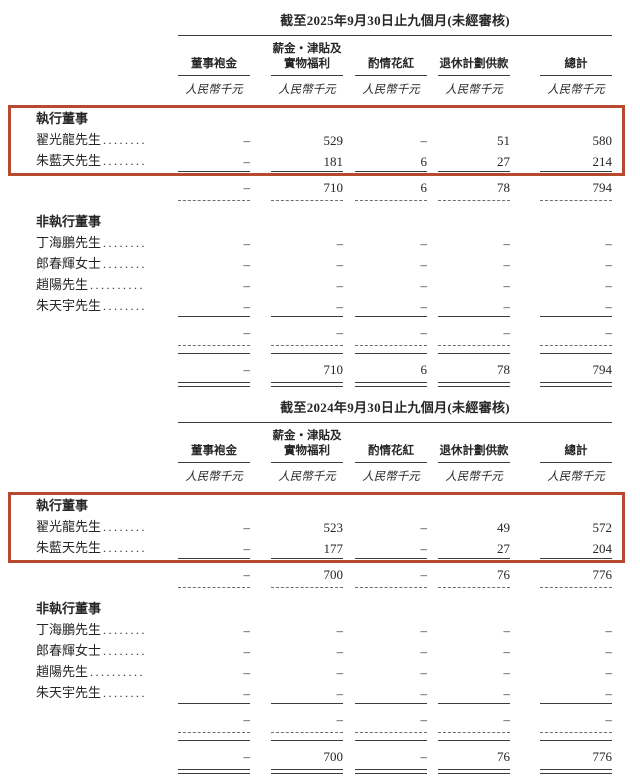 The height and width of the screenshot is (776, 640). I want to click on section-header: 執行董事, so click(62, 118).